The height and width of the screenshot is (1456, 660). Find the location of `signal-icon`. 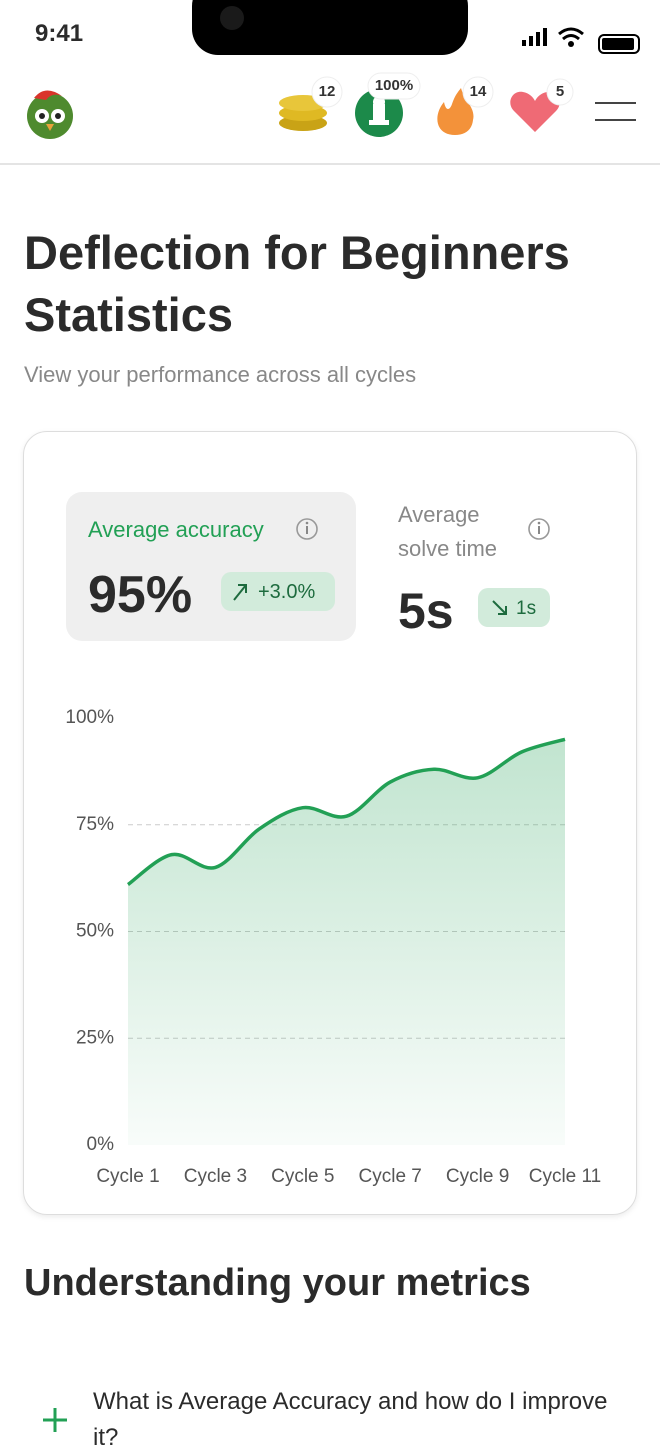

signal-icon is located at coordinates (534, 37).